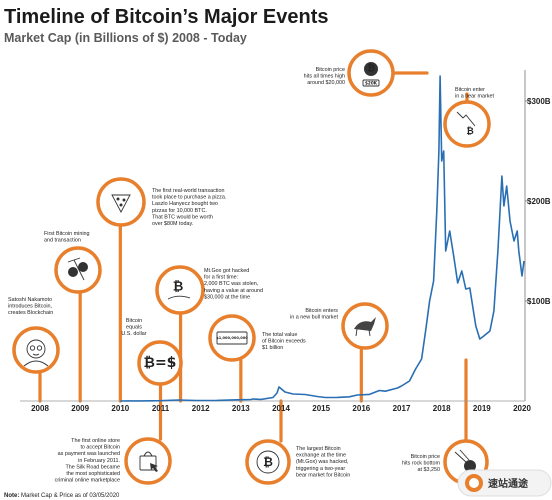 This screenshot has height=500, width=552. What do you see at coordinates (318, 449) in the screenshot?
I see `mtgox-2014-text-line: The largest Bitcoin` at bounding box center [318, 449].